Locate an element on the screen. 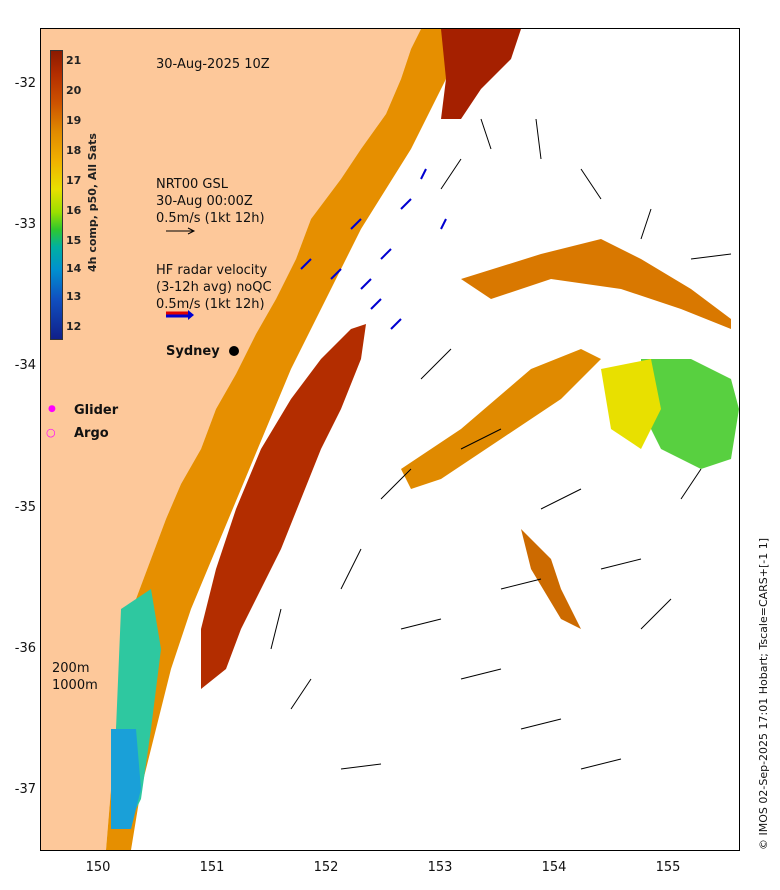 This screenshot has width=780, height=890. colorbar-tick: 14 is located at coordinates (74, 268).